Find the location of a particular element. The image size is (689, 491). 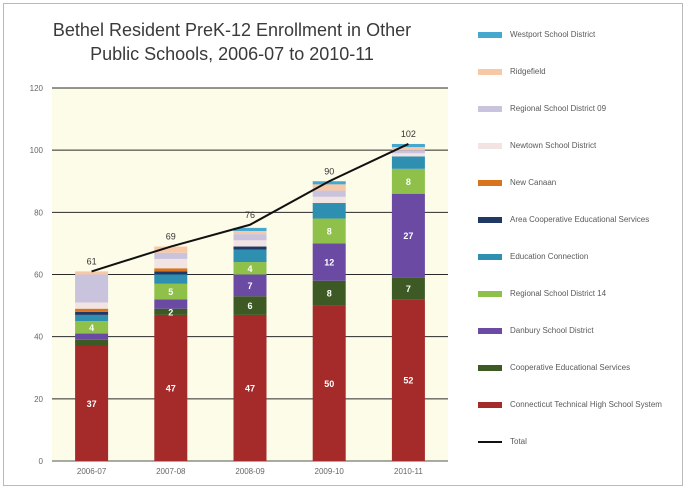

y-tick-label: 0 is located at coordinates (41, 461).